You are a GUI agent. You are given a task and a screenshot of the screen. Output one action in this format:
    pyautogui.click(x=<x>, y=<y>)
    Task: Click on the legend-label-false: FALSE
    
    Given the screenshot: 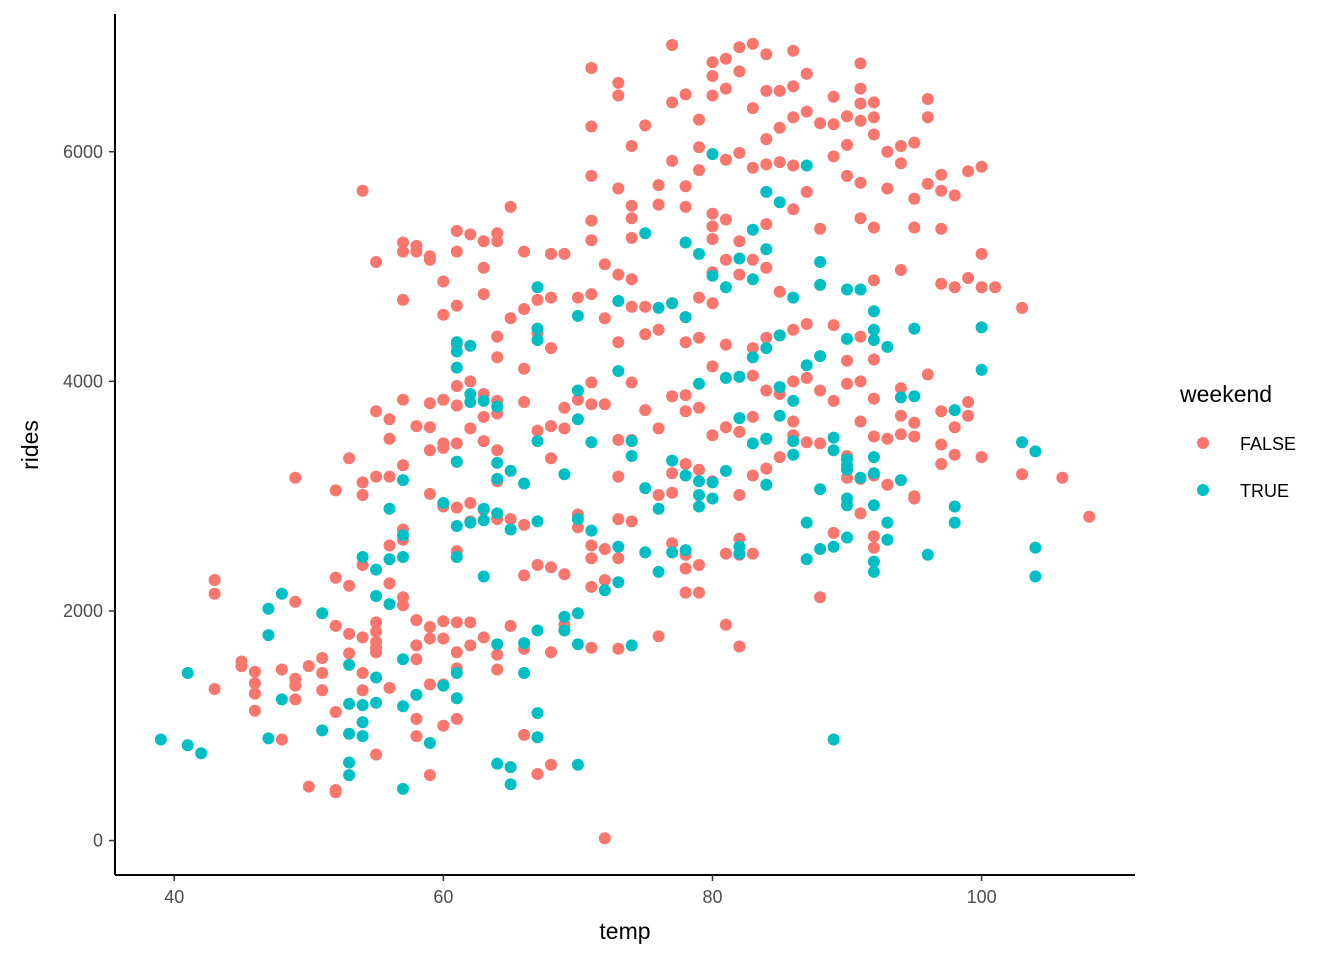 What is the action you would take?
    pyautogui.click(x=1268, y=444)
    